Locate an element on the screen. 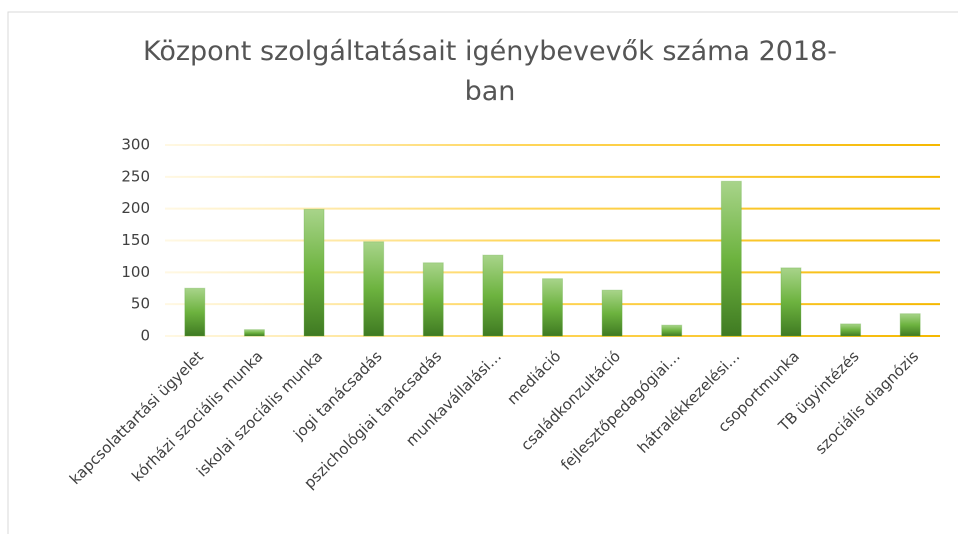 The height and width of the screenshot is (534, 958). x-tick-label: családkonzultáció is located at coordinates (570, 400).